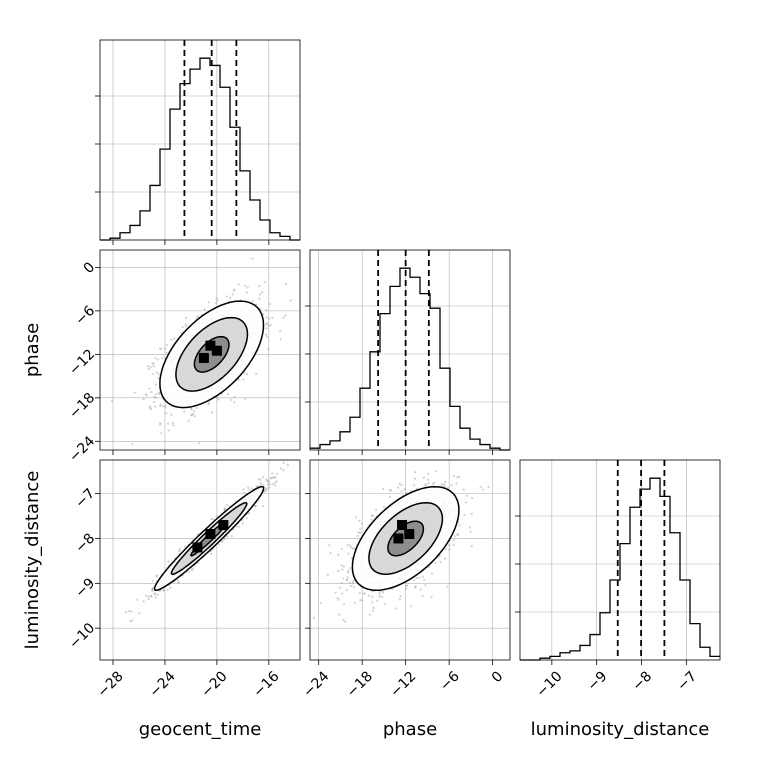 This screenshot has height=760, width=760. I want to click on panel-geocent-time-vs-luminosity-distance-frame, so click(200, 560).